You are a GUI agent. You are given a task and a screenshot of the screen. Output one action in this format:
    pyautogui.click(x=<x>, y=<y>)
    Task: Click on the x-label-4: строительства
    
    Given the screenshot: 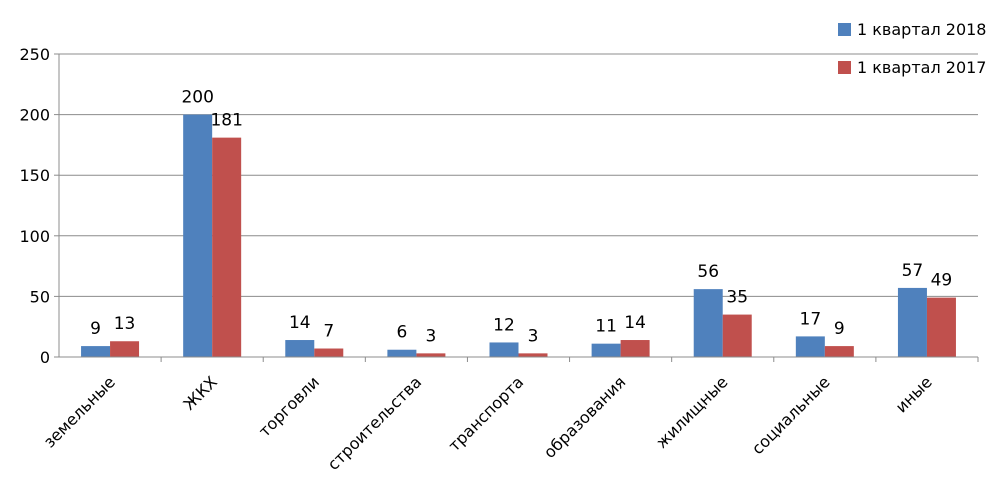 What is the action you would take?
    pyautogui.click(x=375, y=423)
    